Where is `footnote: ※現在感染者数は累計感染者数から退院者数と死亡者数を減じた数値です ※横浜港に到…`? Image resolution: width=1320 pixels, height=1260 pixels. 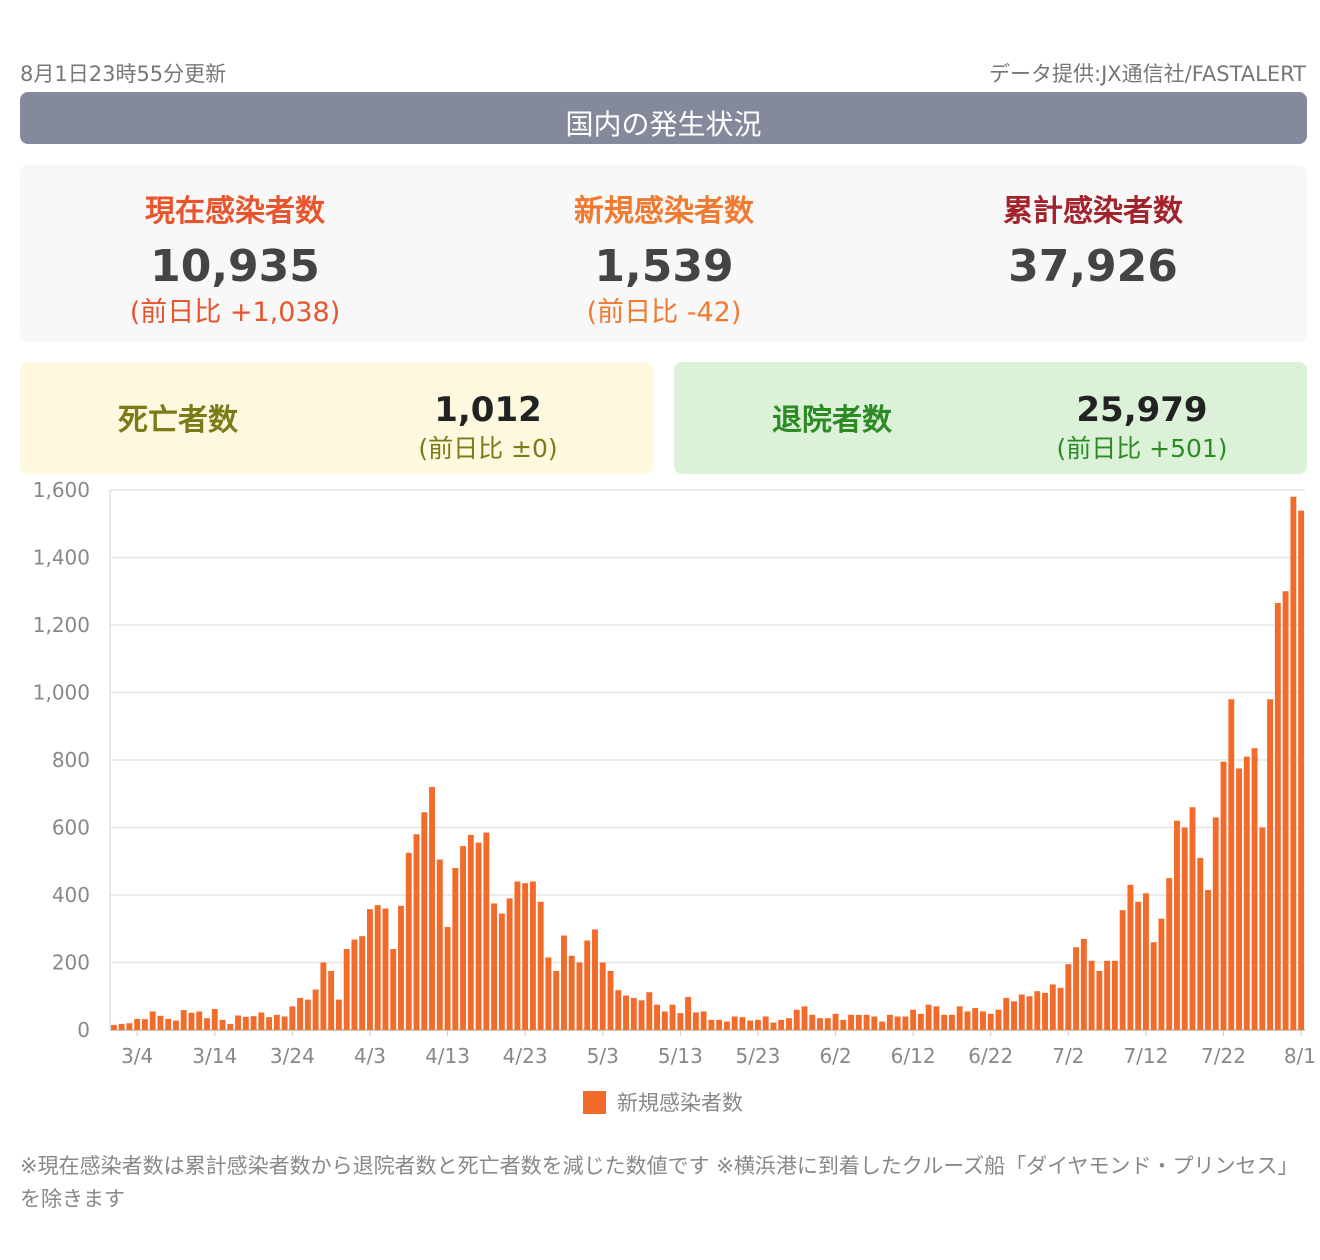
footnote: ※現在感染者数は累計感染者数から退院者数と死亡者数を減じた数値です ※横浜港に到… is located at coordinates (659, 1182).